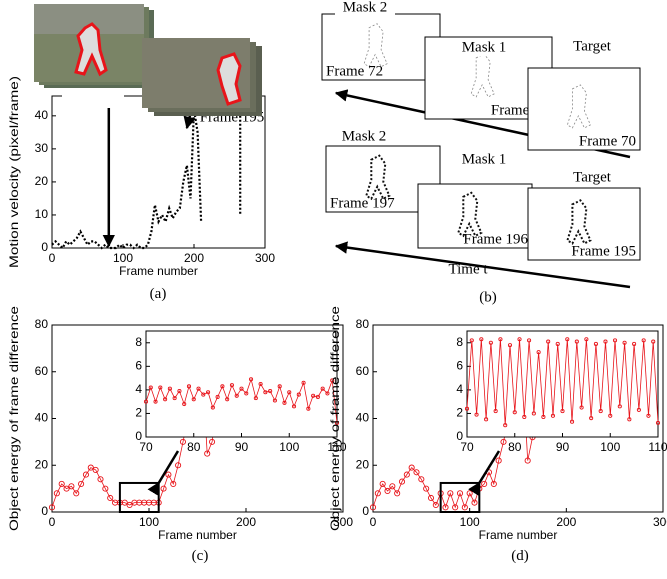 Image resolution: width=667 pixels, height=579 pixels. What do you see at coordinates (363, 324) in the screenshot?
I see `y-tick-label: 80` at bounding box center [363, 324].